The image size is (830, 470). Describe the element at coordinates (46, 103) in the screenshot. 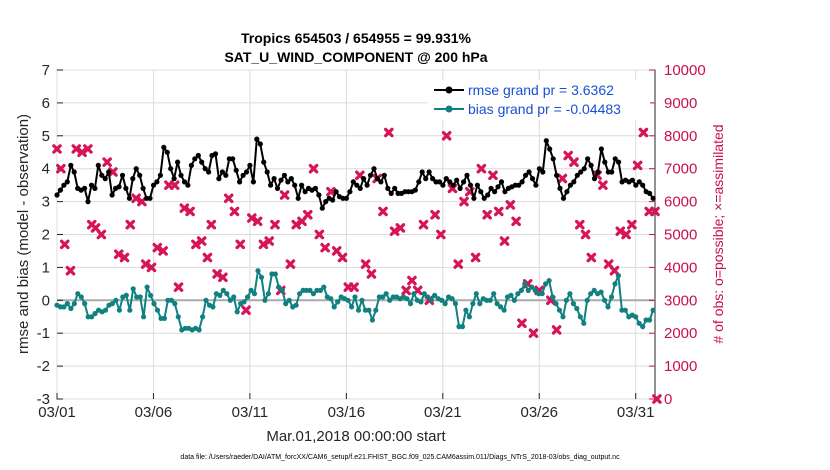

I see `y-tick-label: 6` at that location.